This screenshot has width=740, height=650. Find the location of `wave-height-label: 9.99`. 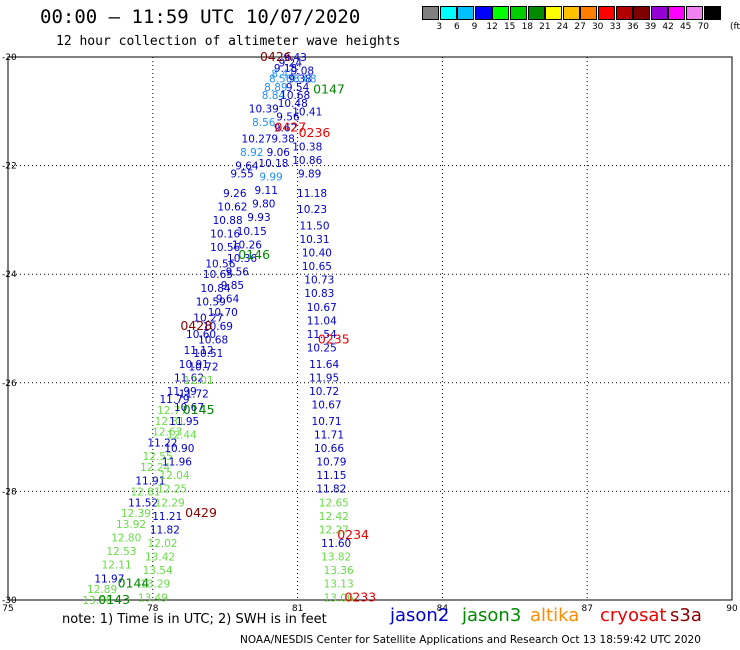

wave-height-label: 9.99 is located at coordinates (270, 177).